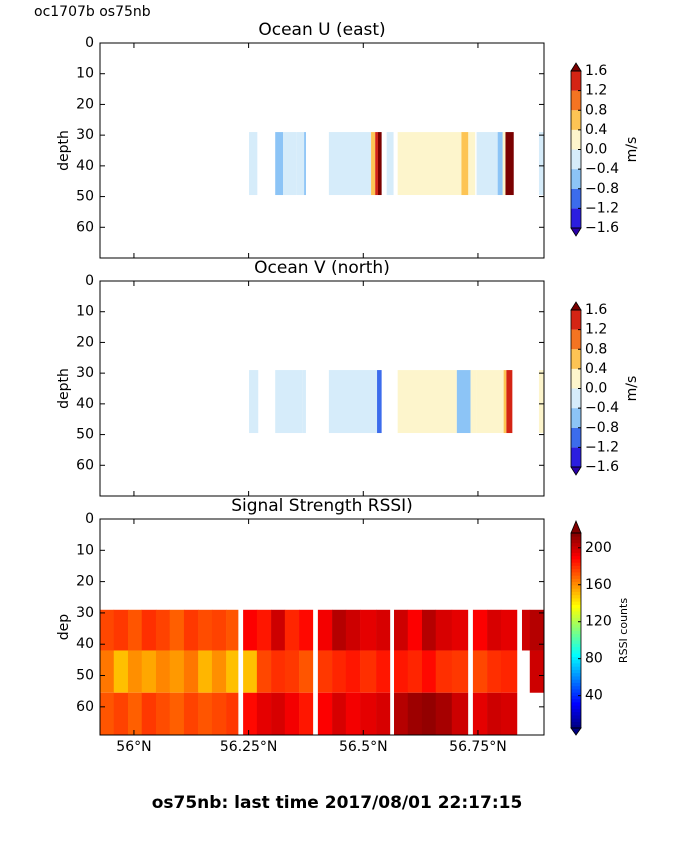 The image size is (675, 855). Describe the element at coordinates (64, 627) in the screenshot. I see `y-axis-label: dep` at that location.